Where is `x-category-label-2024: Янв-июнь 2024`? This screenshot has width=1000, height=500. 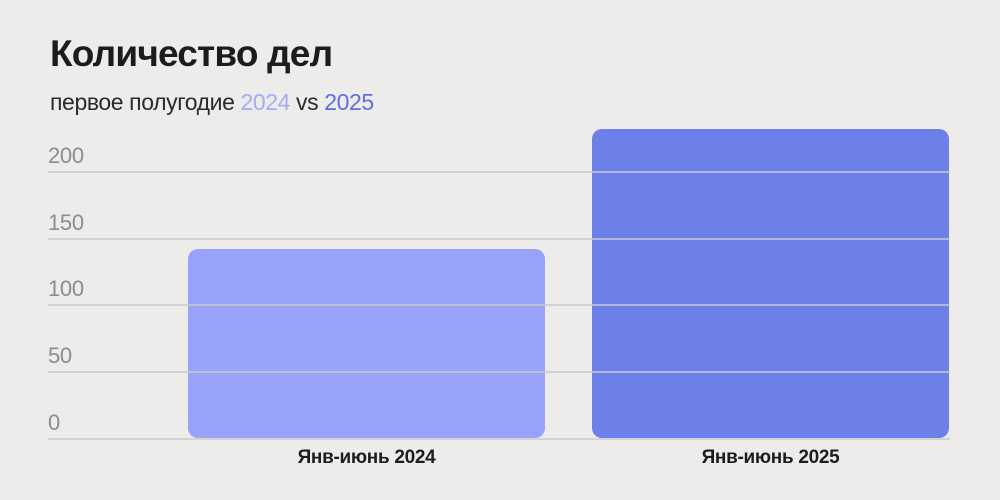
x-category-label-2024: Янв-июнь 2024 is located at coordinates (366, 457).